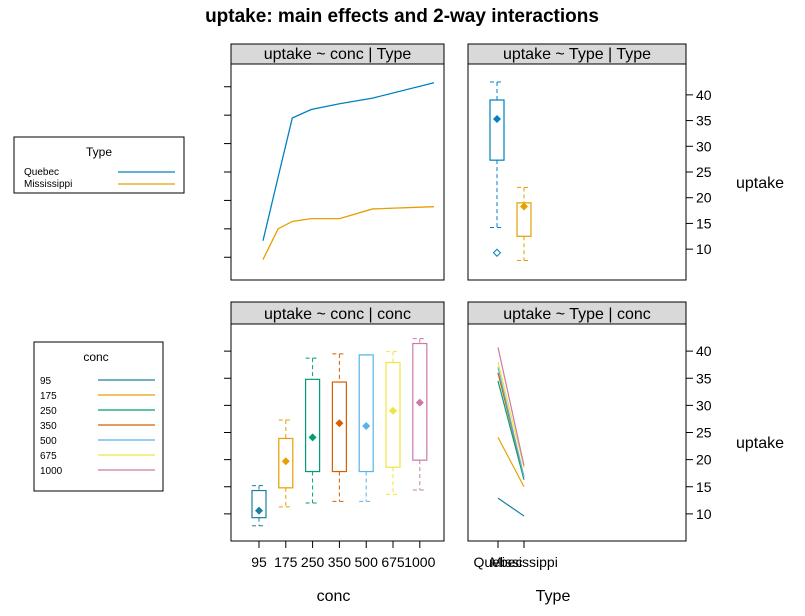 Image resolution: width=805 pixels, height=616 pixels. Describe the element at coordinates (286, 562) in the screenshot. I see `x-tick-label: 175` at that location.